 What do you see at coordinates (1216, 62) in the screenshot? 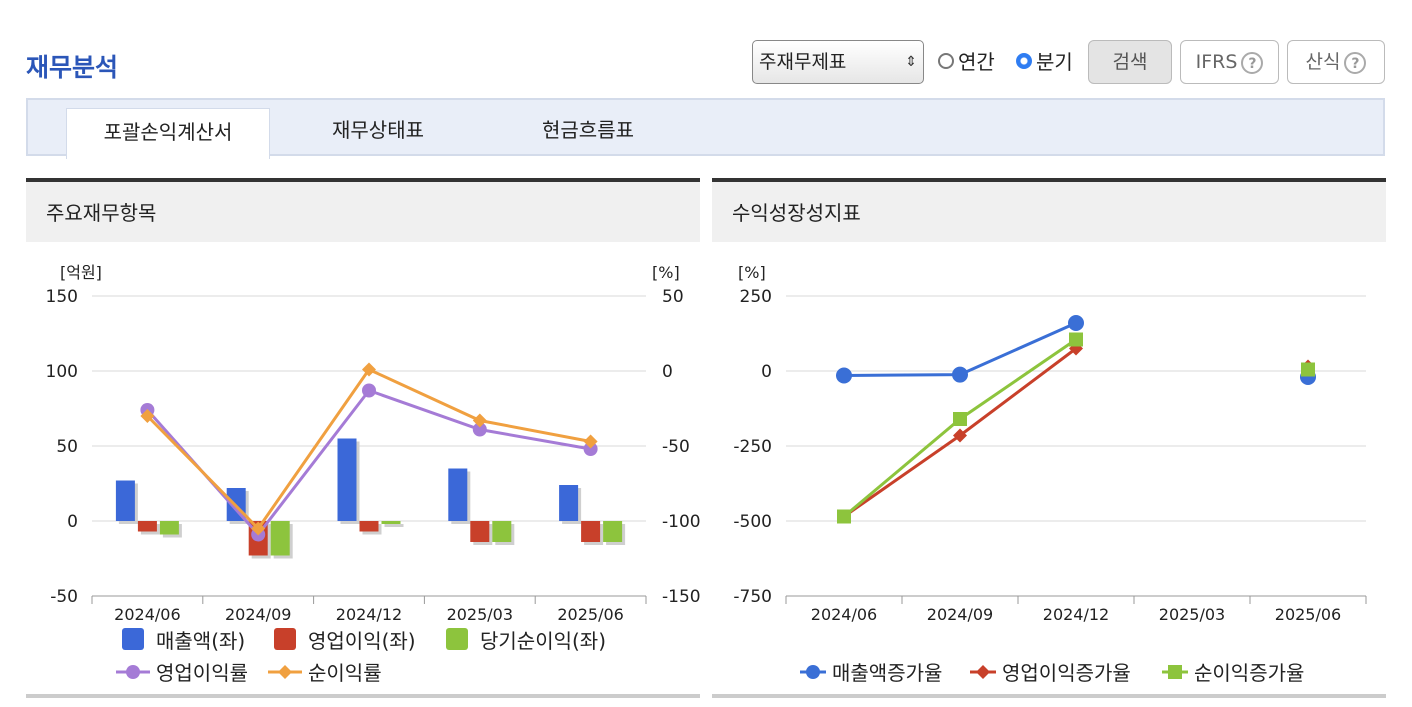
I see `ifrs-label: IFRS` at bounding box center [1216, 62].